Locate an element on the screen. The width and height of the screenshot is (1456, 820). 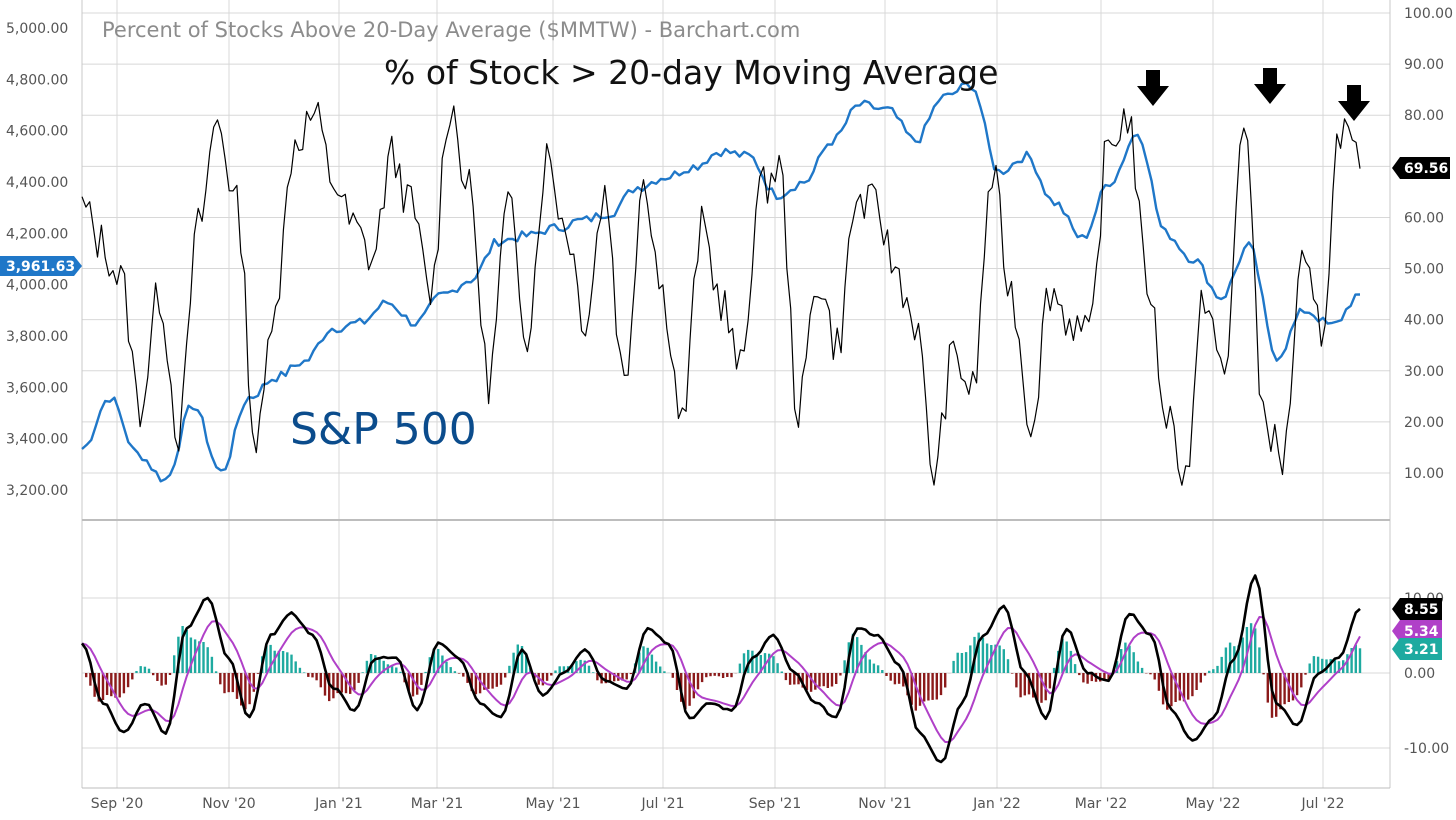
badge-signal: 5.34 is located at coordinates (1417, 631).